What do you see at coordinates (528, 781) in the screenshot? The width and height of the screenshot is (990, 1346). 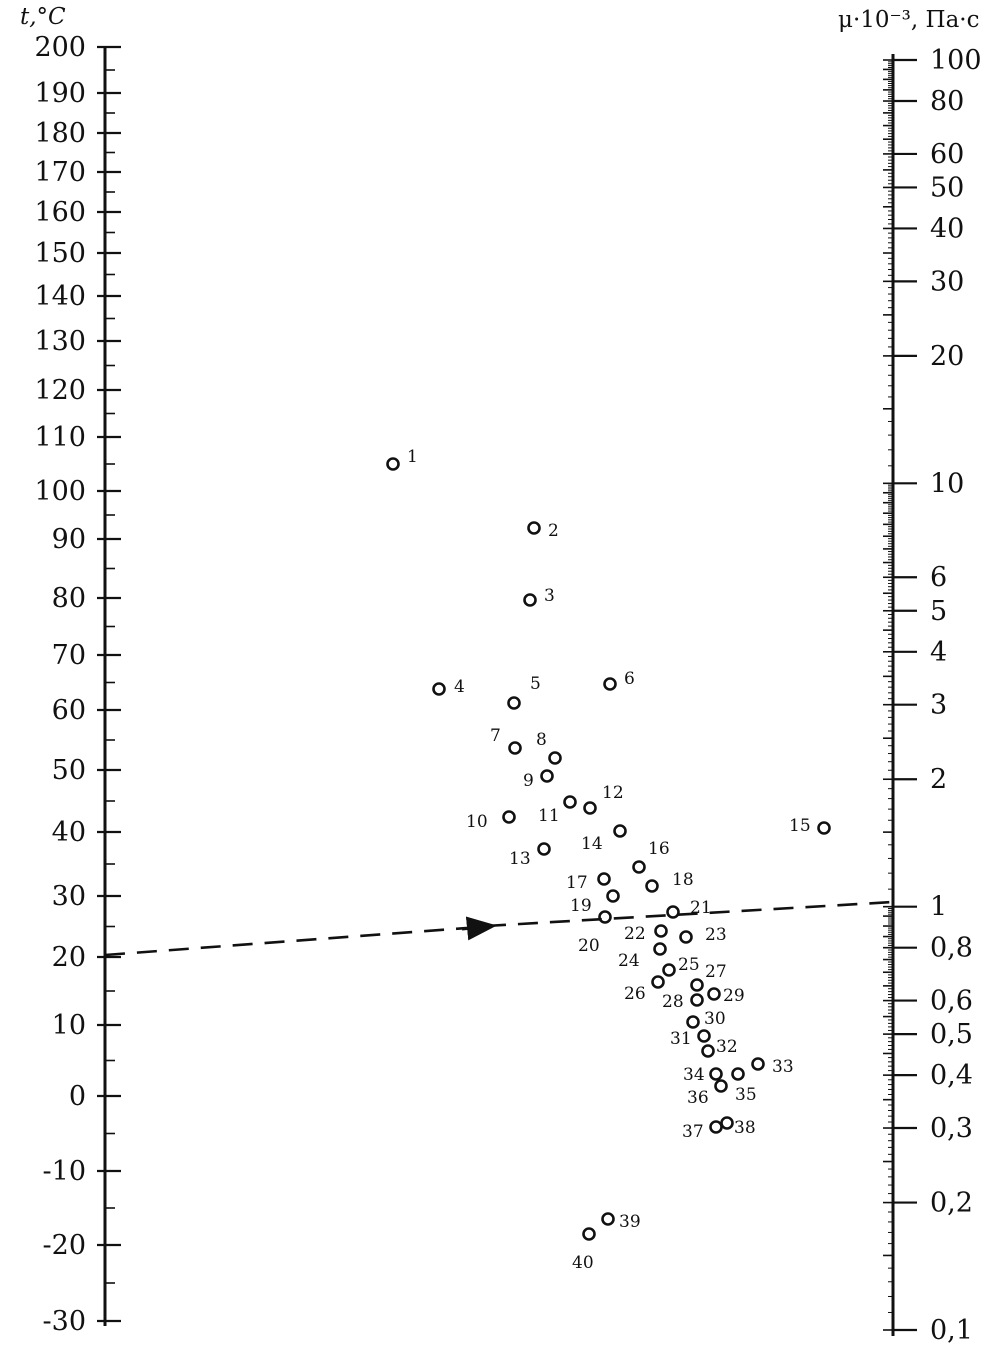 I see `substance-point-label: 9` at bounding box center [528, 781].